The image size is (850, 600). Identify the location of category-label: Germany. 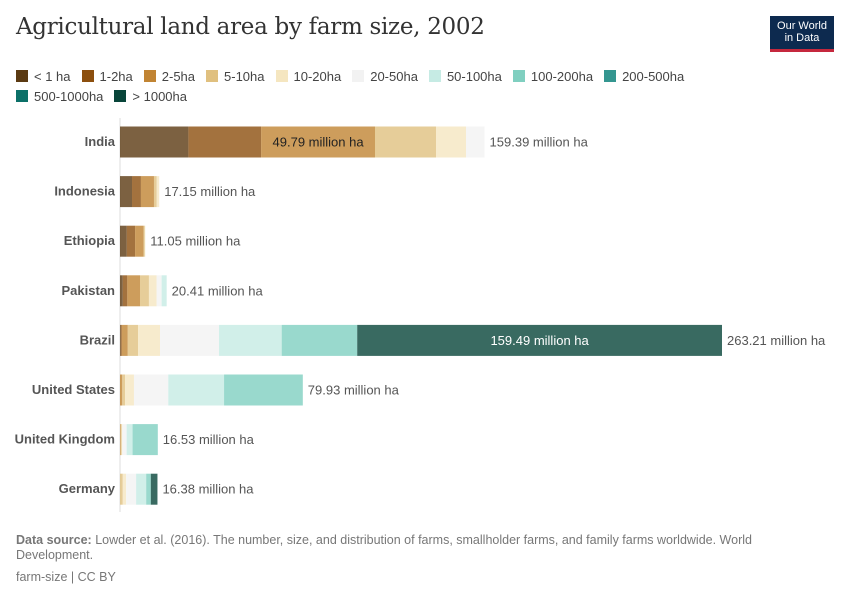
(87, 488).